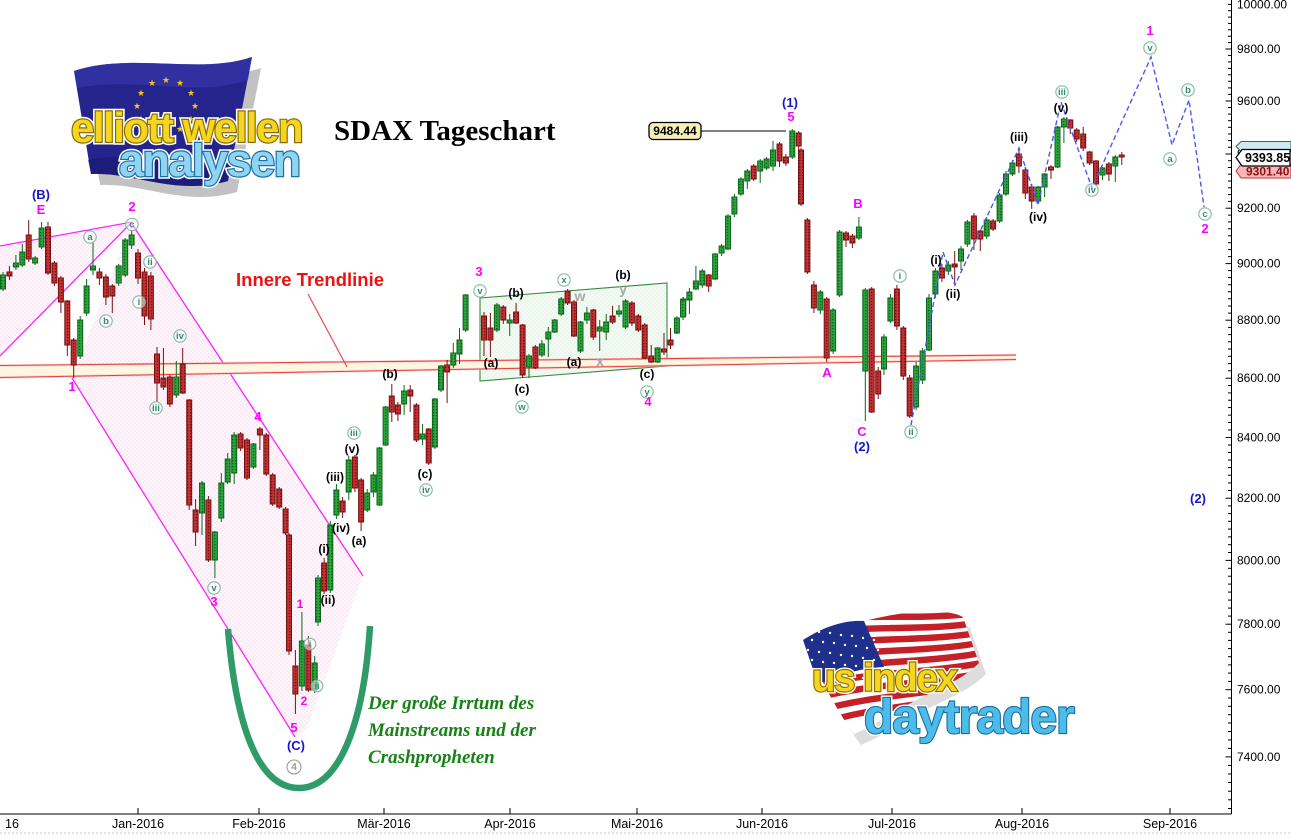  What do you see at coordinates (862, 431) in the screenshot?
I see `svg-text: C` at bounding box center [862, 431].